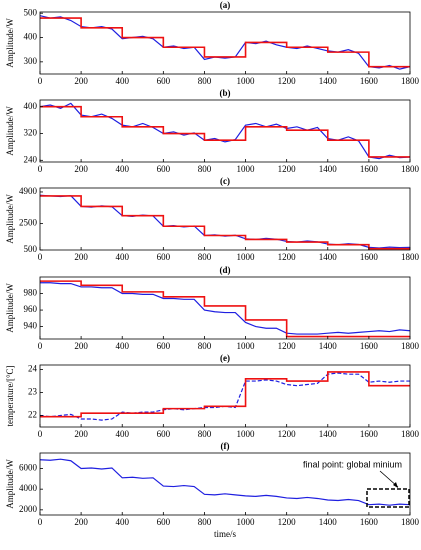 The height and width of the screenshot is (550, 421). I want to click on panel-title: (b), so click(225, 93).